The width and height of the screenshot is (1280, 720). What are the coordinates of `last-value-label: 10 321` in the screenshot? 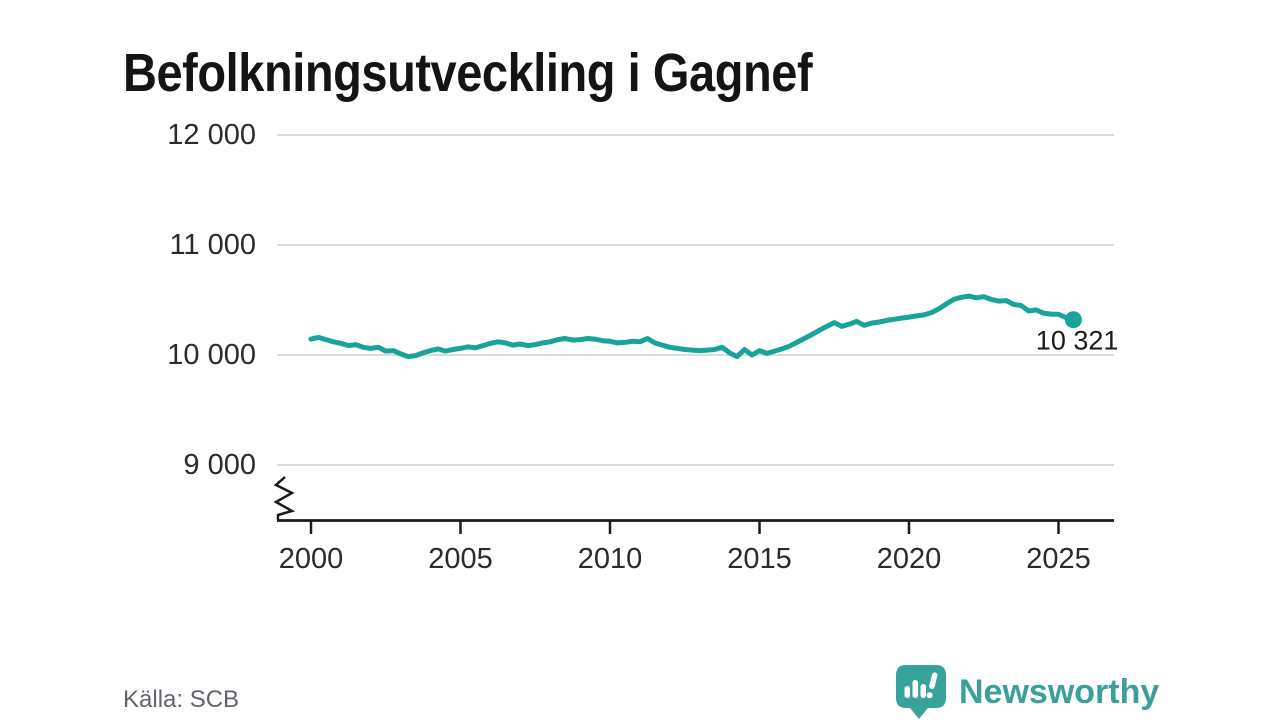 It's located at (1077, 341).